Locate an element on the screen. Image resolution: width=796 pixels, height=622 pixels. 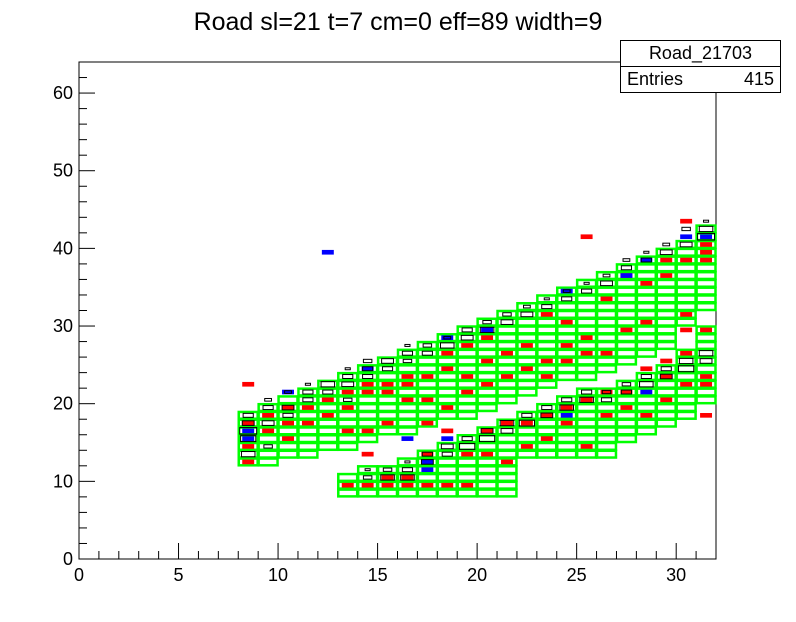
stats-entries-value: 415 is located at coordinates (758, 79).